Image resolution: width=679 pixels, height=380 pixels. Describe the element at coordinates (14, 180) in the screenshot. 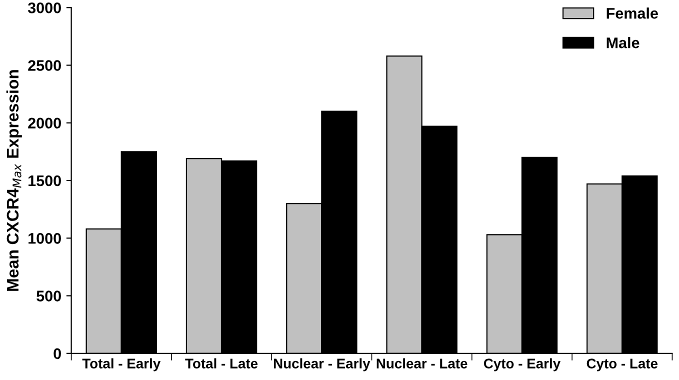

I see `y-axis-title: Mean CXCR4$_{Max}$ Expression` at that location.